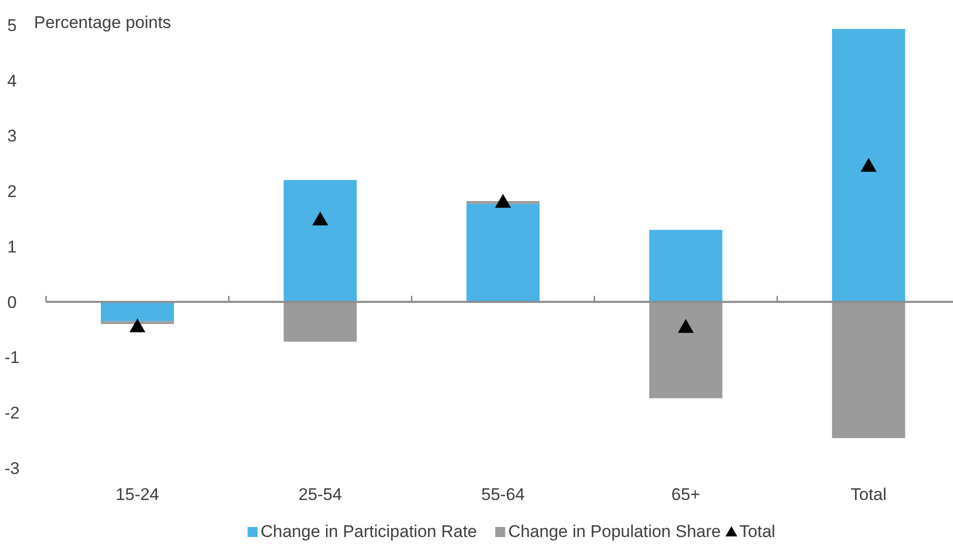 Image resolution: width=953 pixels, height=547 pixels. I want to click on y-tick-label: 5, so click(12, 25).